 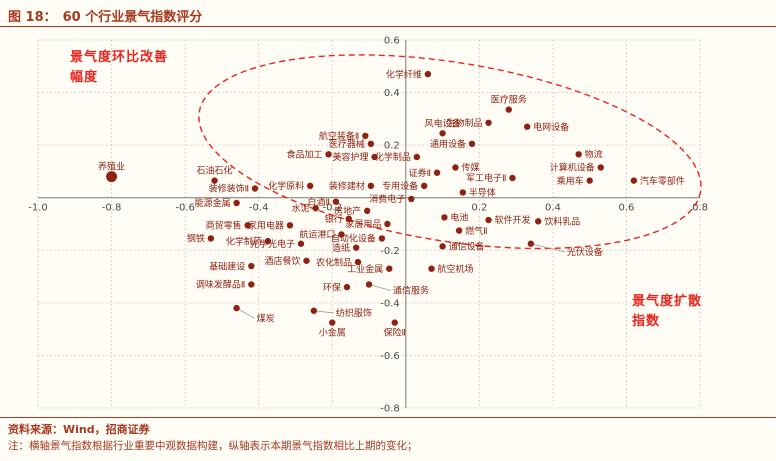 What do you see at coordinates (266, 318) in the screenshot?
I see `data-point-label: 煤炭` at bounding box center [266, 318].